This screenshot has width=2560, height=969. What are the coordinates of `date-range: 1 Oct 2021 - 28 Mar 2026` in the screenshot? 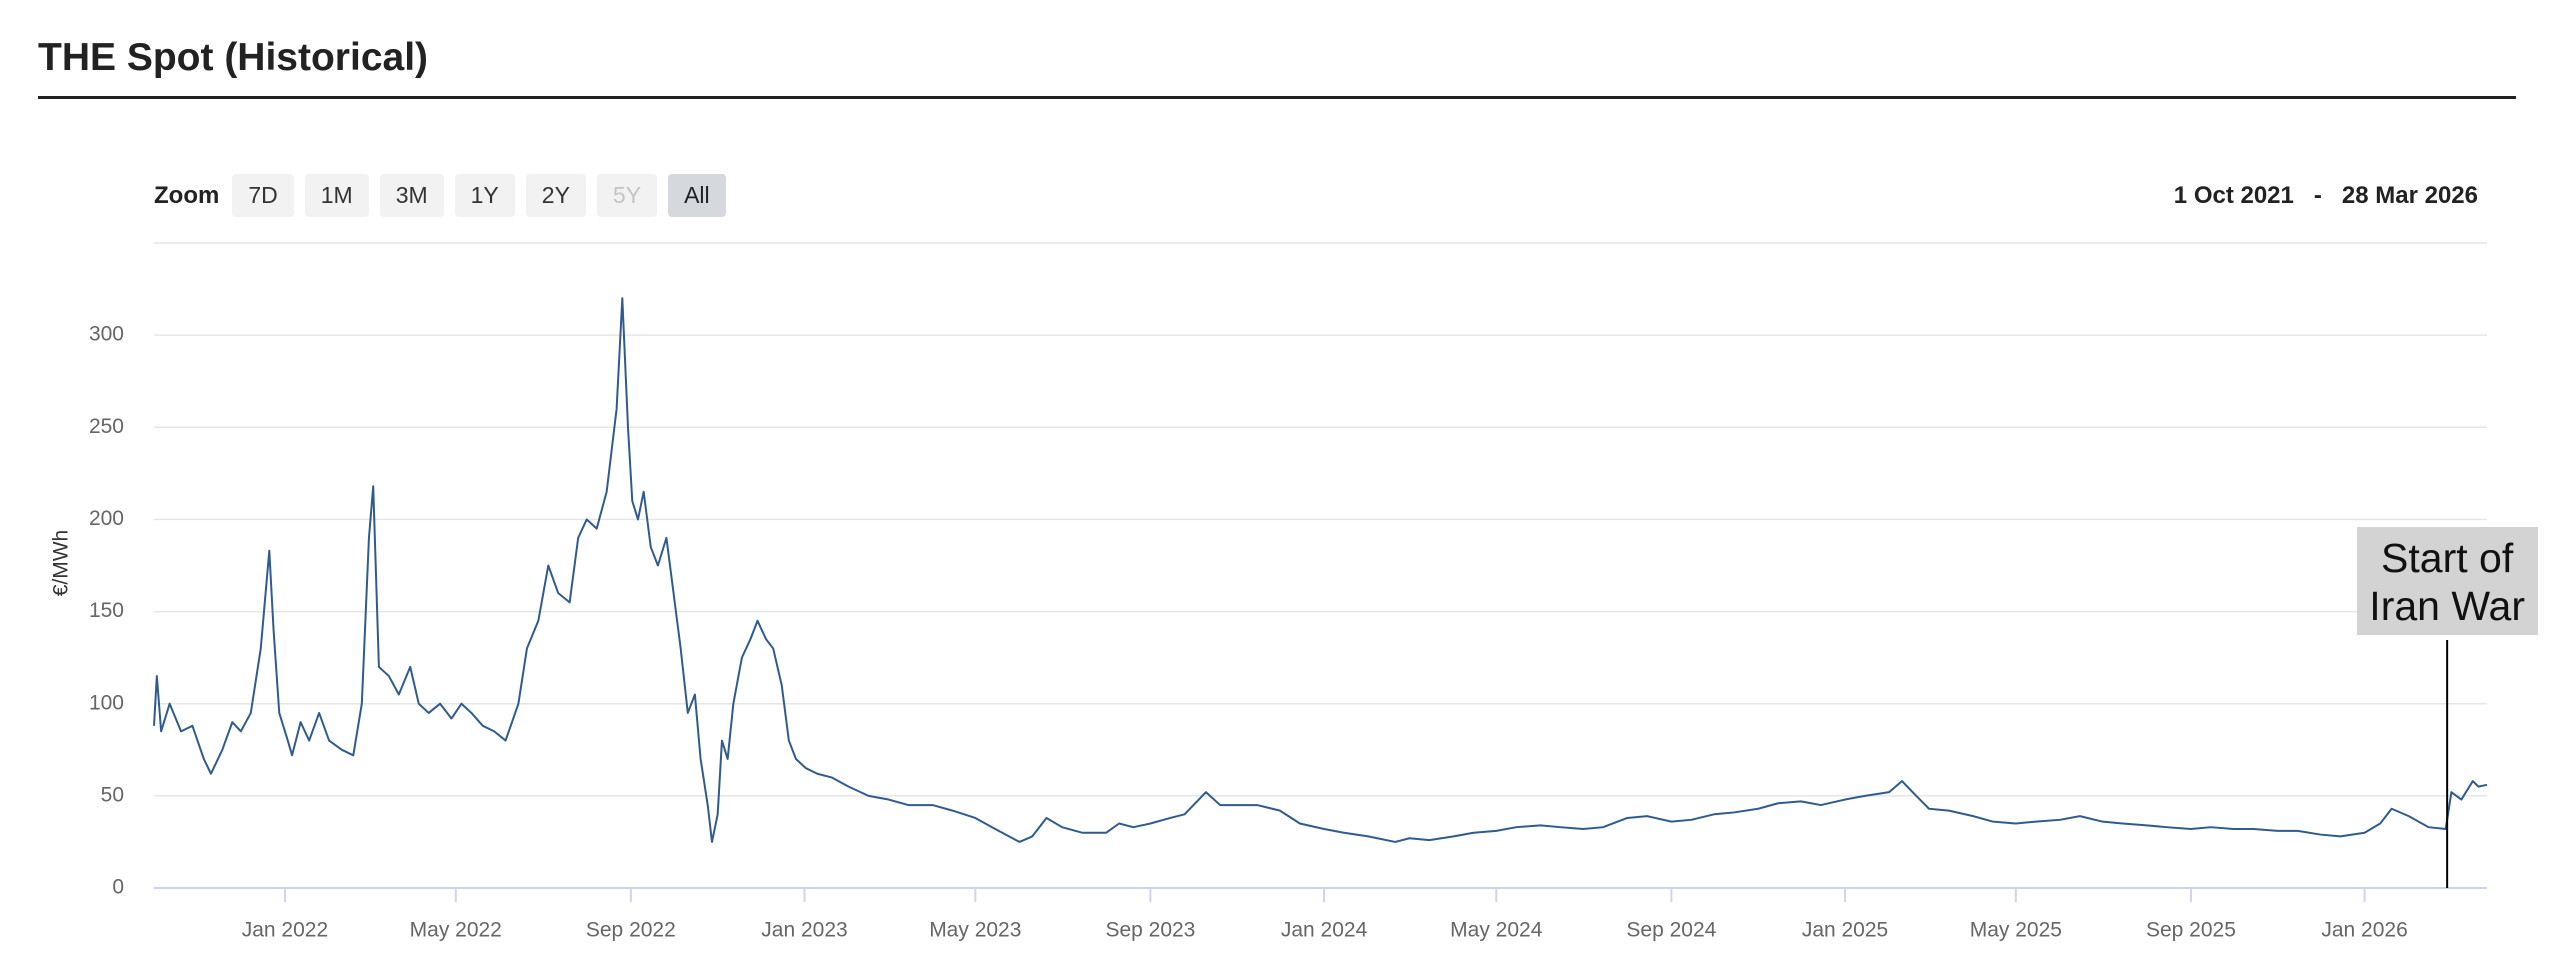 It's located at (2326, 196).